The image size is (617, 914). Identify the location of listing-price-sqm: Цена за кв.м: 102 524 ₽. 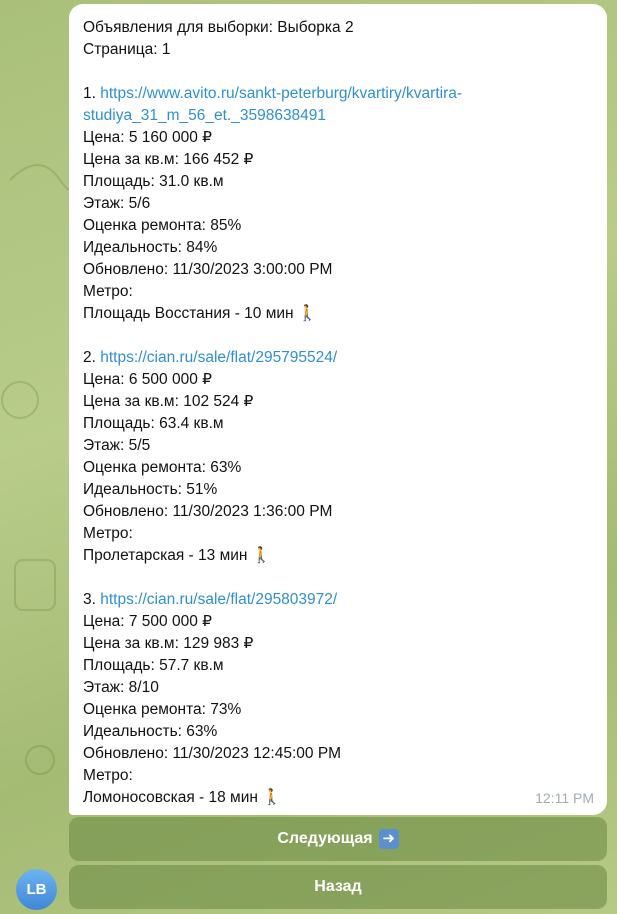
(168, 401).